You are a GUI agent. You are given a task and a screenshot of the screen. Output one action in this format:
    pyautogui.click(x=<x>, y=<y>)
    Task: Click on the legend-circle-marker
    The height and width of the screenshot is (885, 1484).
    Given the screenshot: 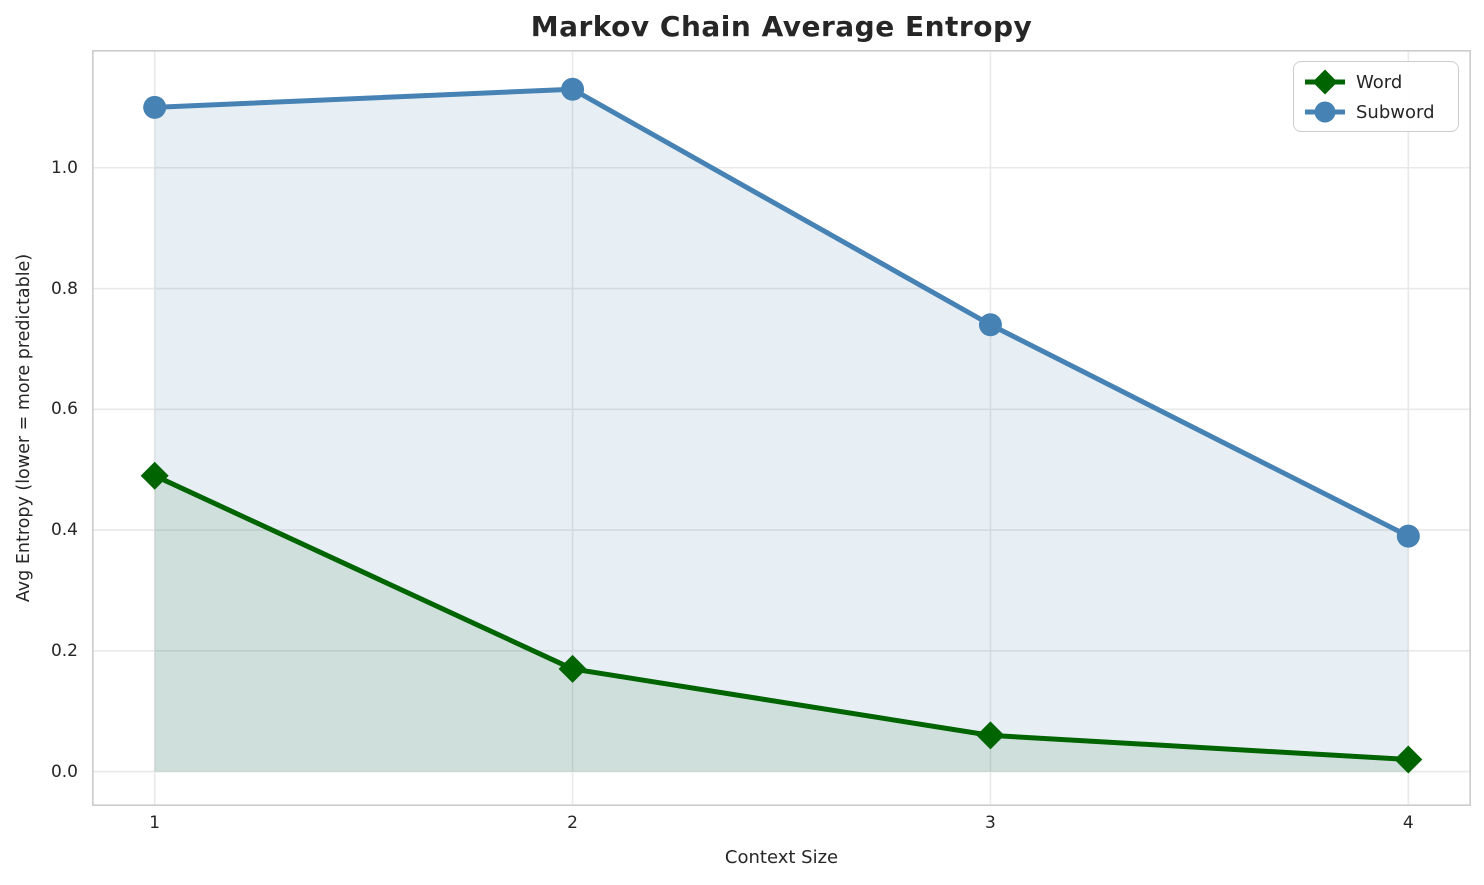 What is the action you would take?
    pyautogui.click(x=1325, y=112)
    